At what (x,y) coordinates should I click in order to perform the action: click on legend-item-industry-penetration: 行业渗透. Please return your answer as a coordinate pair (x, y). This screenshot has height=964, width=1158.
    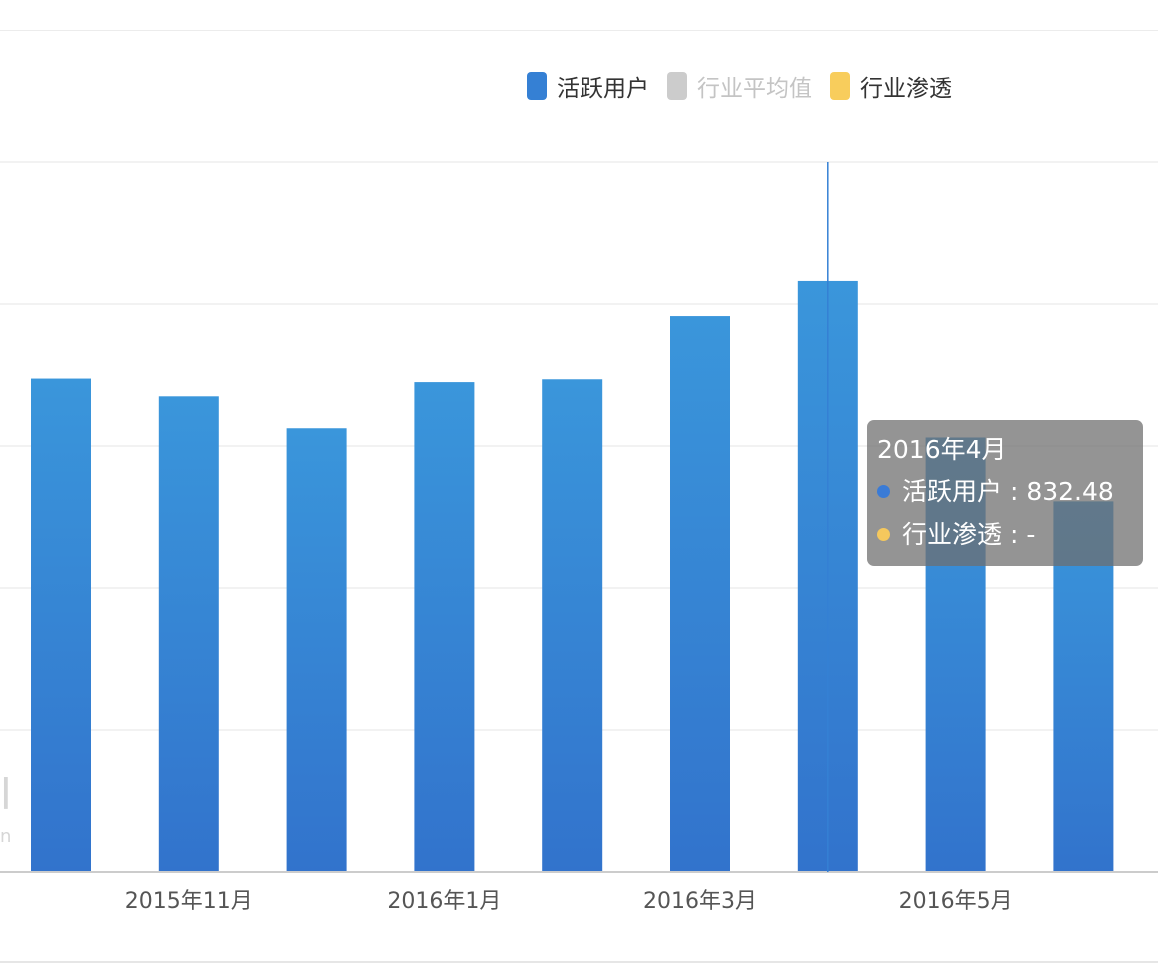
    Looking at the image, I should click on (891, 86).